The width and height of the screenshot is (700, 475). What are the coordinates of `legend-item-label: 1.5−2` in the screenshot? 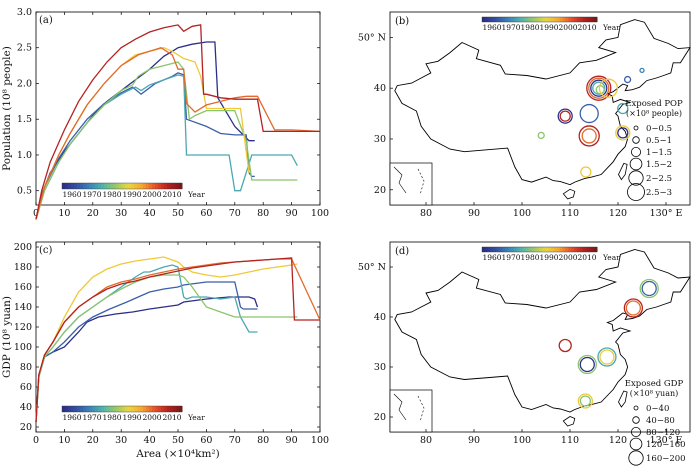 It's located at (659, 165).